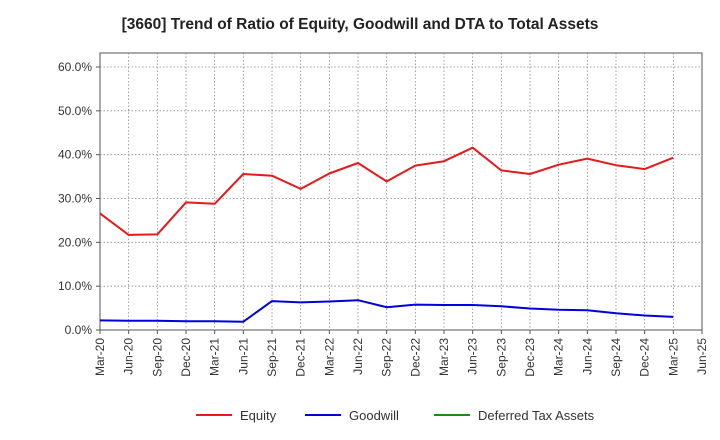 The image size is (720, 440). What do you see at coordinates (75, 155) in the screenshot?
I see `y-tick-label: 40.0%` at bounding box center [75, 155].